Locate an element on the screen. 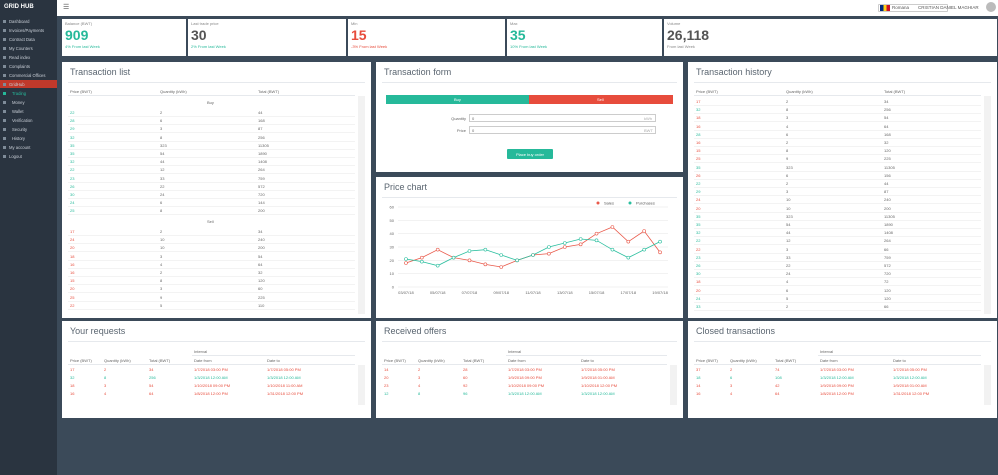 The image size is (998, 475). cell: 66 is located at coordinates (886, 306).